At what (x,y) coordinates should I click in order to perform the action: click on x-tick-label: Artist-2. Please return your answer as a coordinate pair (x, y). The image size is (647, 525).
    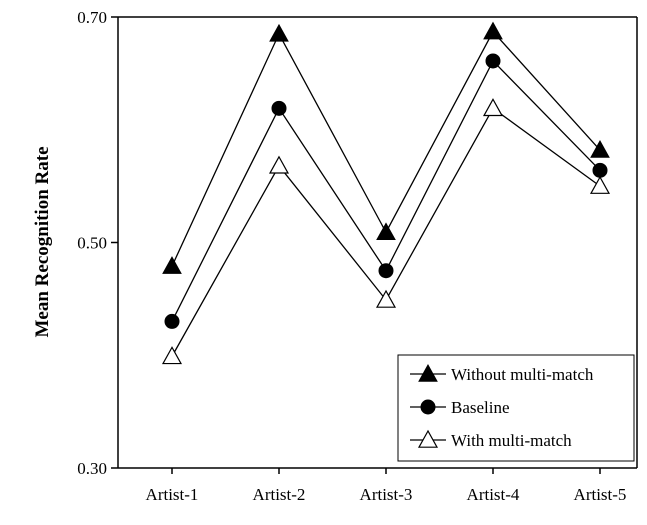
    Looking at the image, I should click on (279, 494).